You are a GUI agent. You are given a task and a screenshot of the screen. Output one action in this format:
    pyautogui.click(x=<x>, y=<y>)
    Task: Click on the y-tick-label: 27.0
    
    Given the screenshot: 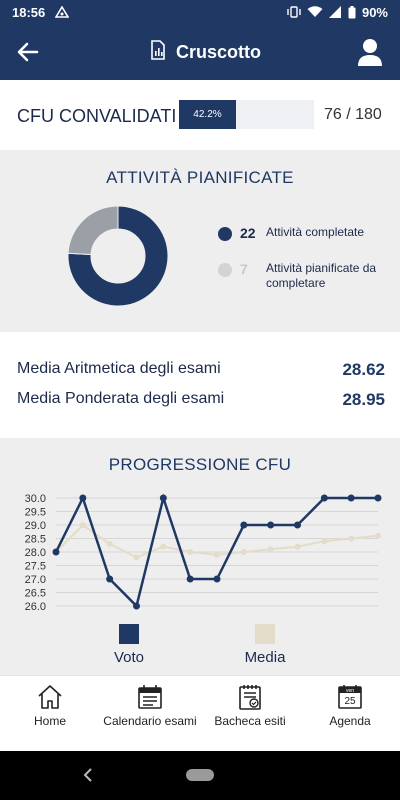 What is the action you would take?
    pyautogui.click(x=35, y=580)
    